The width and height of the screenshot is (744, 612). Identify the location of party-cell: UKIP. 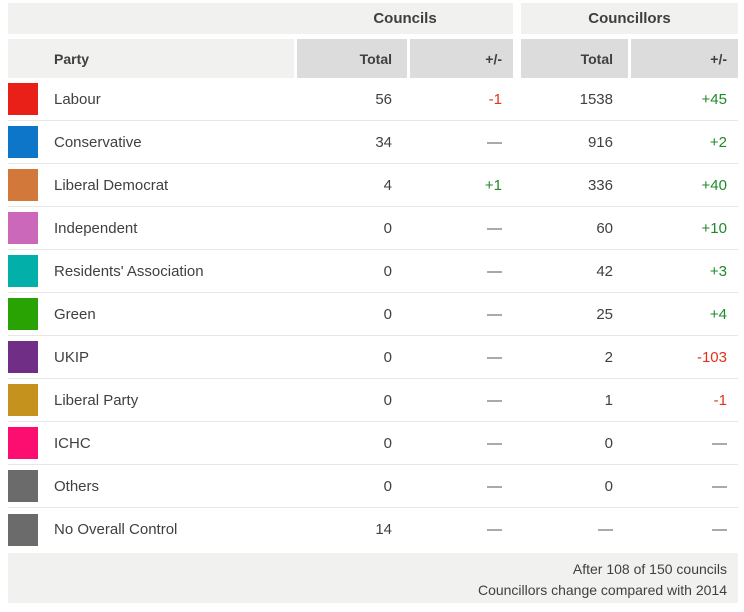
(151, 357).